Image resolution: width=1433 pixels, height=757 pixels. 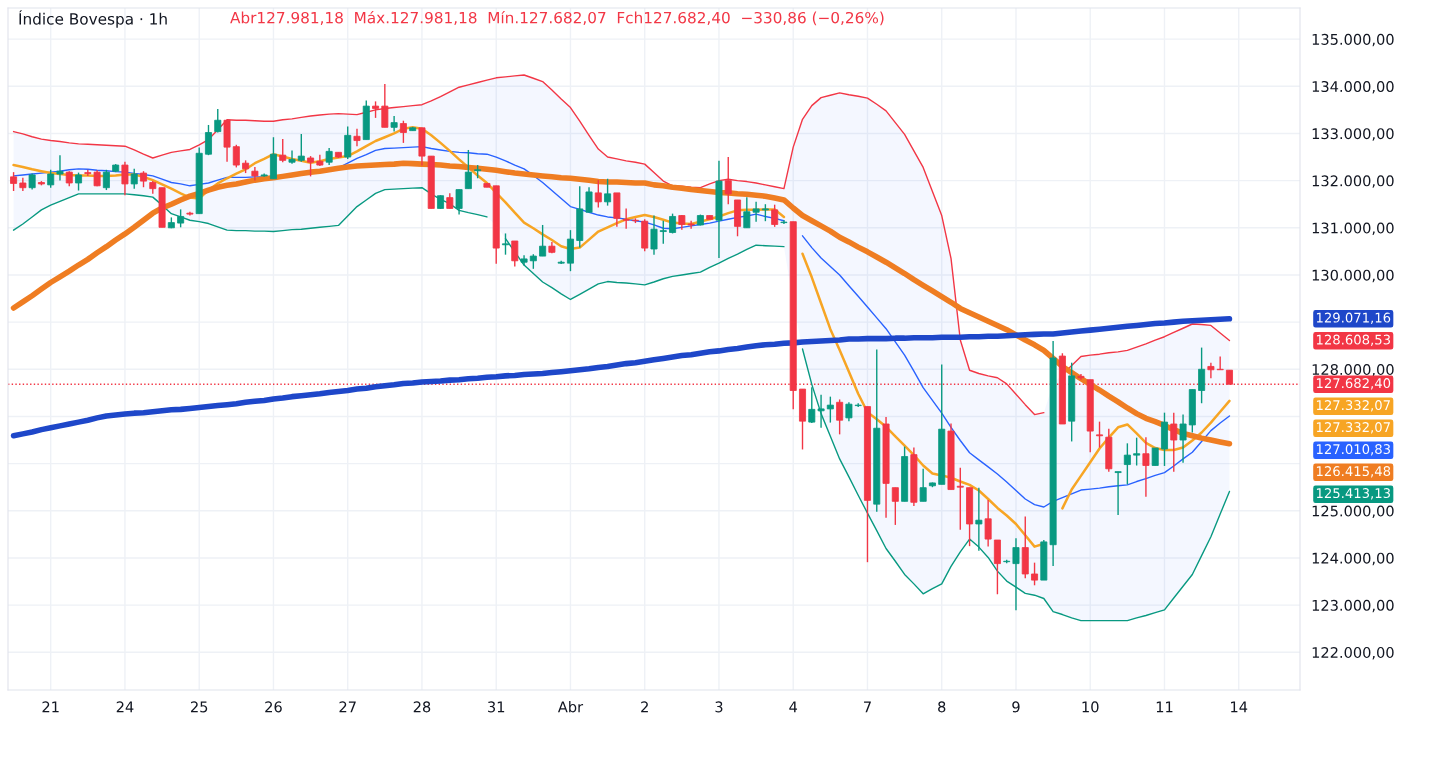 What do you see at coordinates (1239, 707) in the screenshot?
I see `x-tick-label: 14` at bounding box center [1239, 707].